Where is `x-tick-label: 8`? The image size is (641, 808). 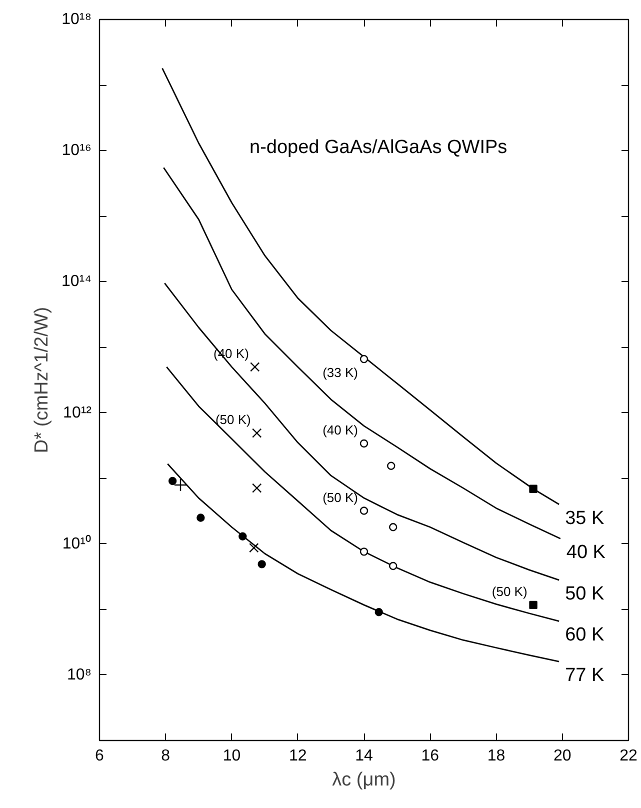
x-tick-label: 8 is located at coordinates (165, 756).